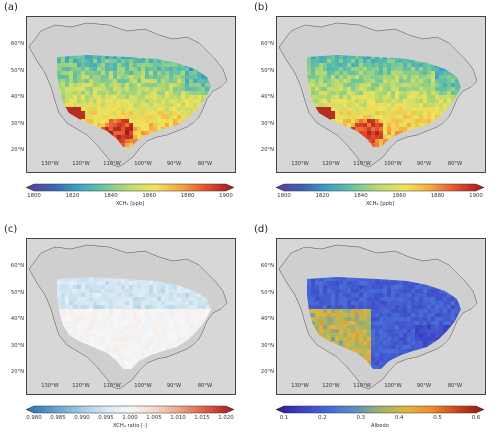  I want to click on colorbar-label: Albedo, so click(380, 426).